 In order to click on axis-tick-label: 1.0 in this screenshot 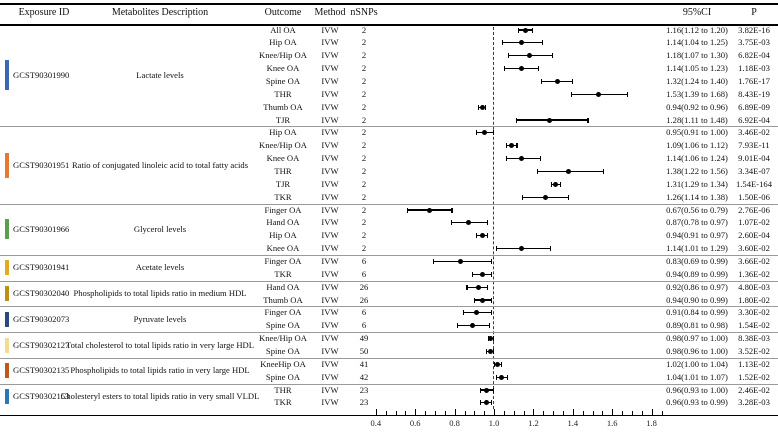, I will do `click(494, 422)`.